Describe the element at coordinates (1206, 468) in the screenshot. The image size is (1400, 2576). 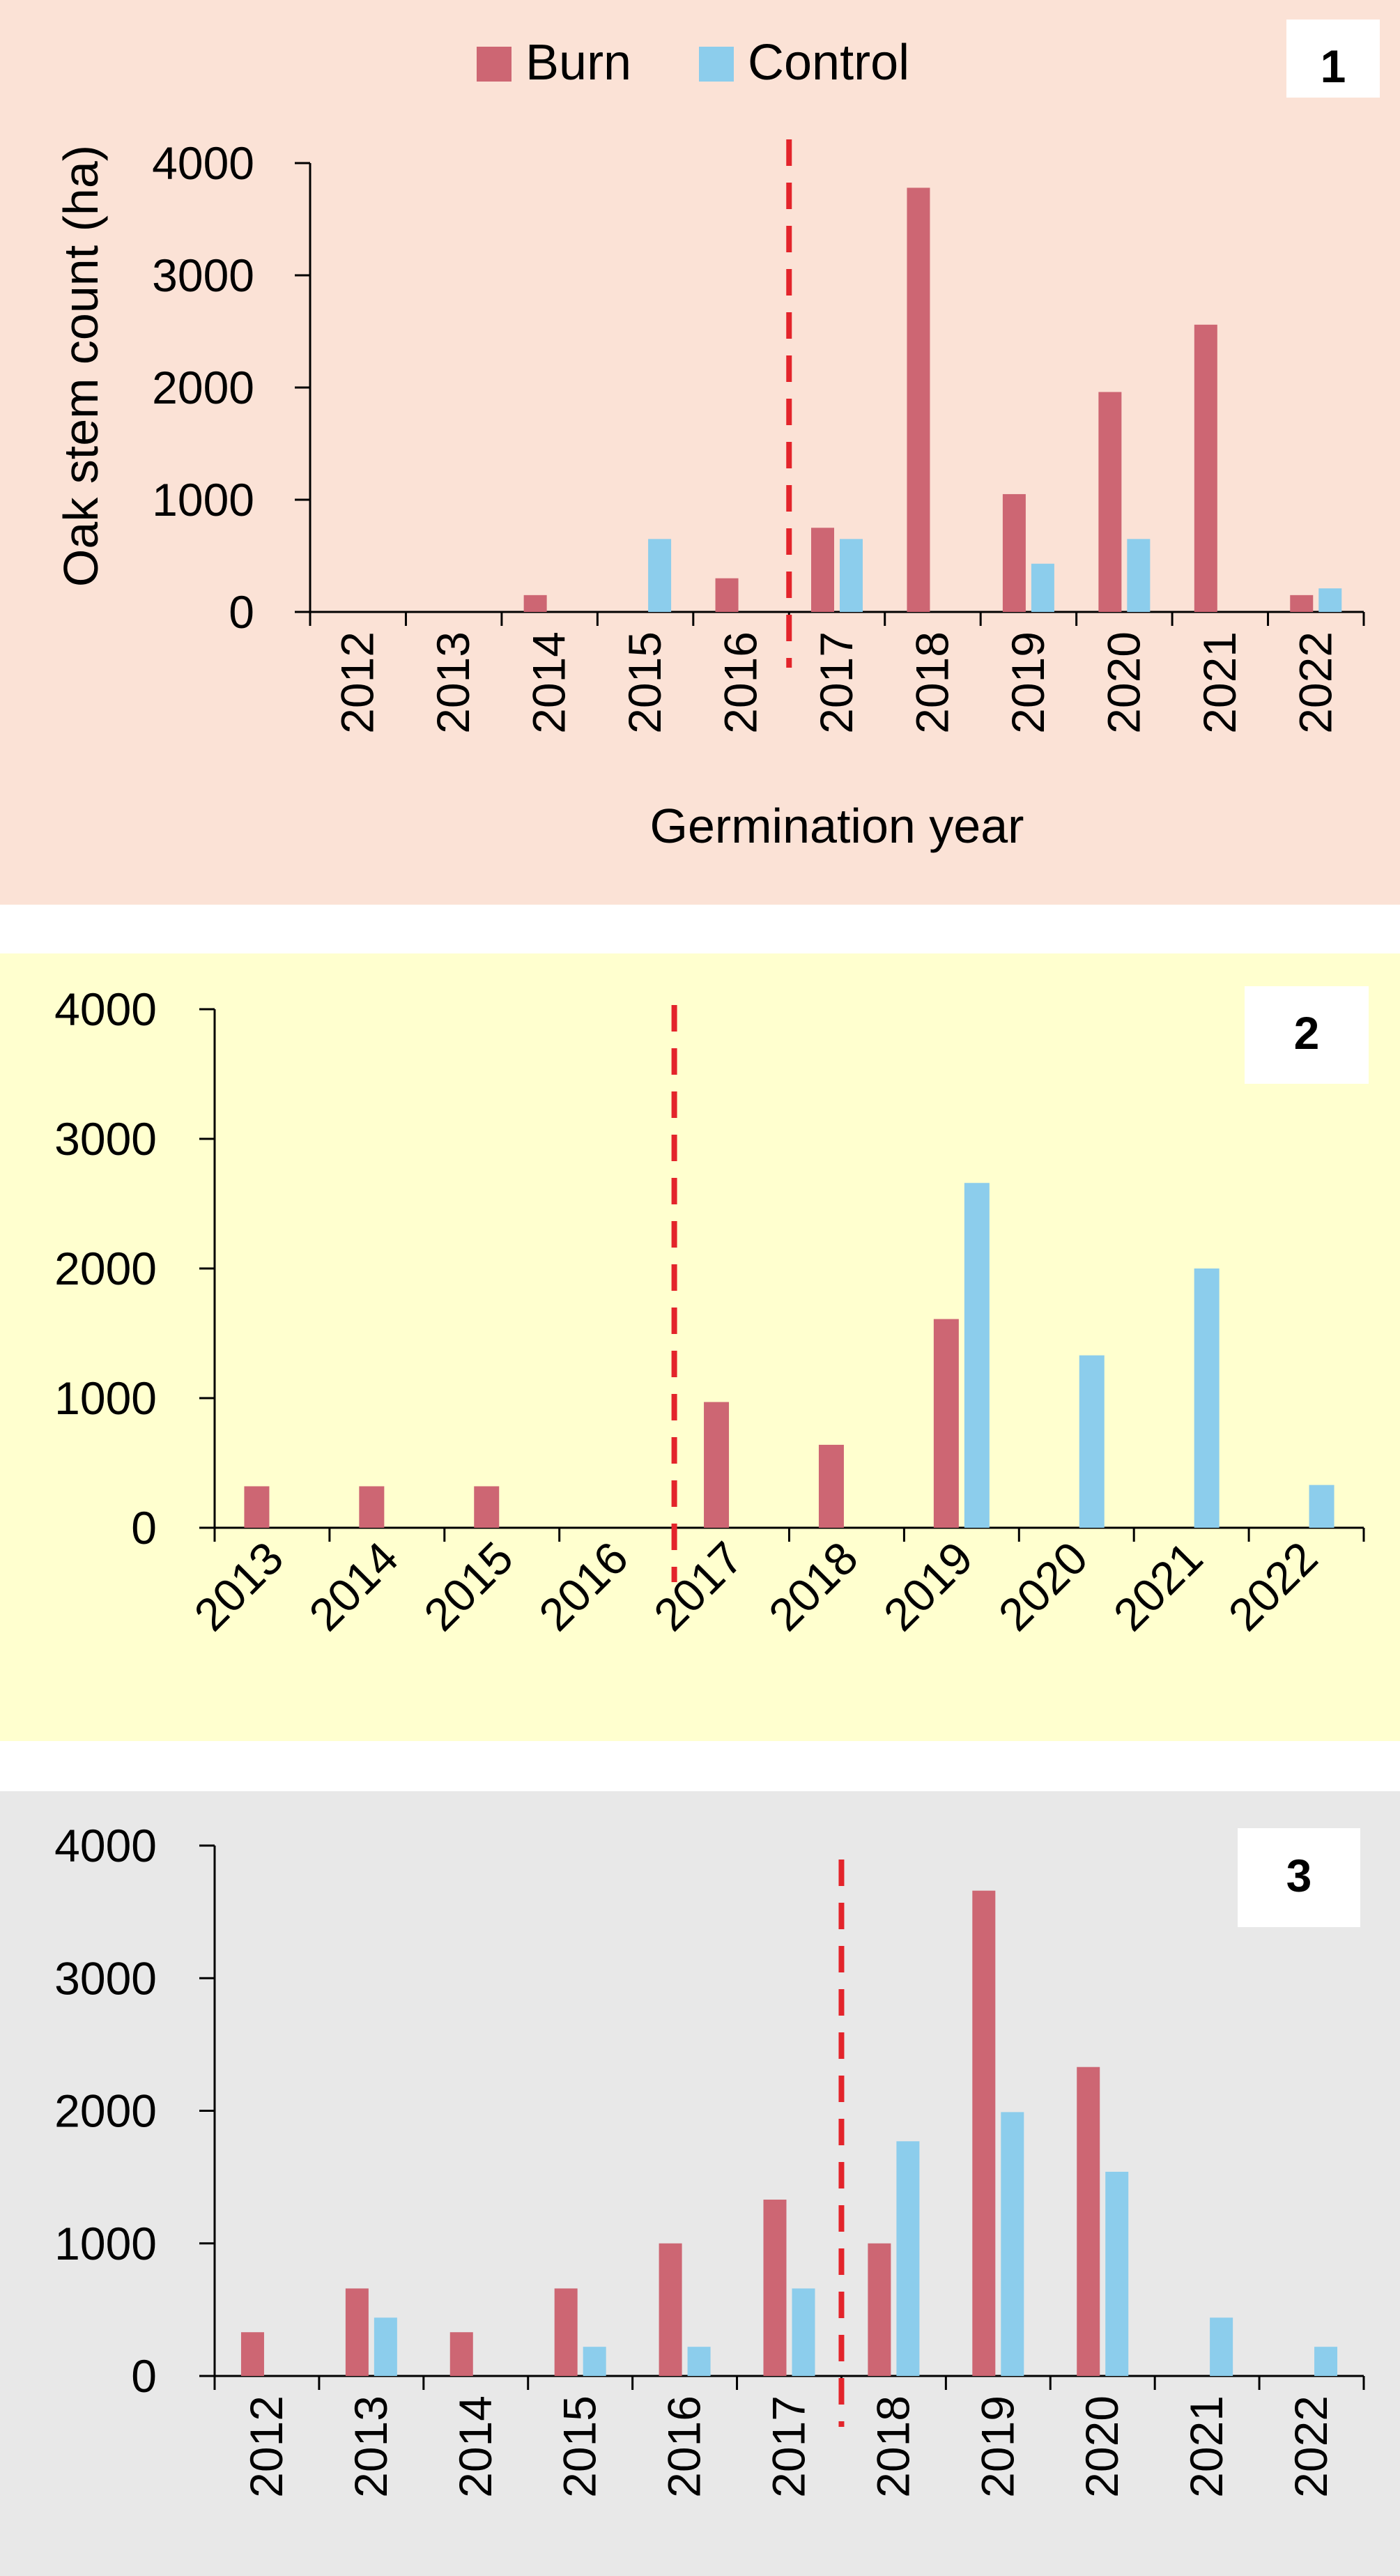
I see `bar-burn-2021` at that location.